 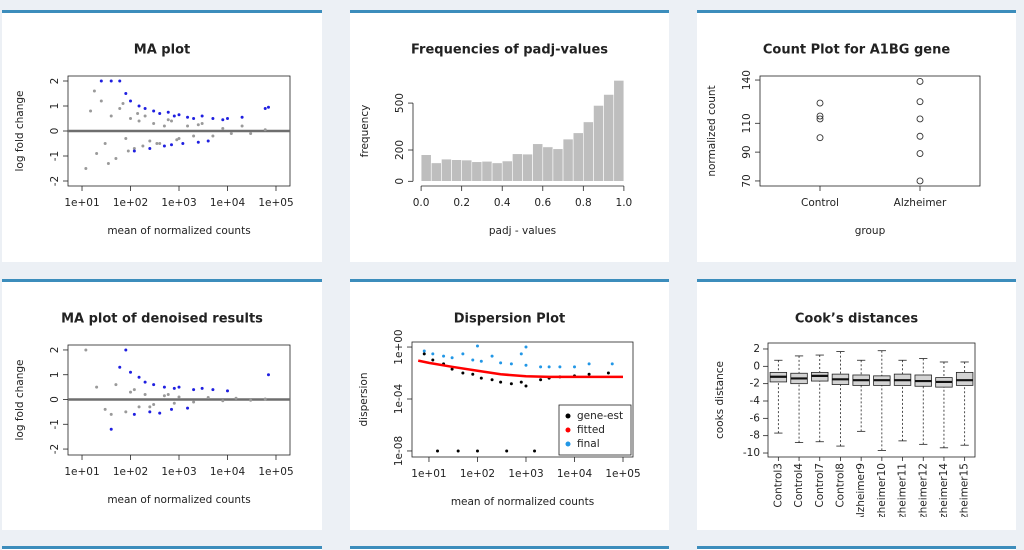 I want to click on y-tick-label: -8, so click(x=755, y=436).